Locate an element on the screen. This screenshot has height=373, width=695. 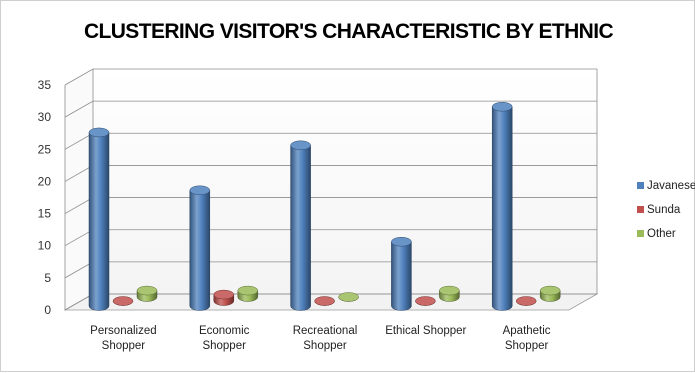
legend-swatch-other is located at coordinates (640, 233).